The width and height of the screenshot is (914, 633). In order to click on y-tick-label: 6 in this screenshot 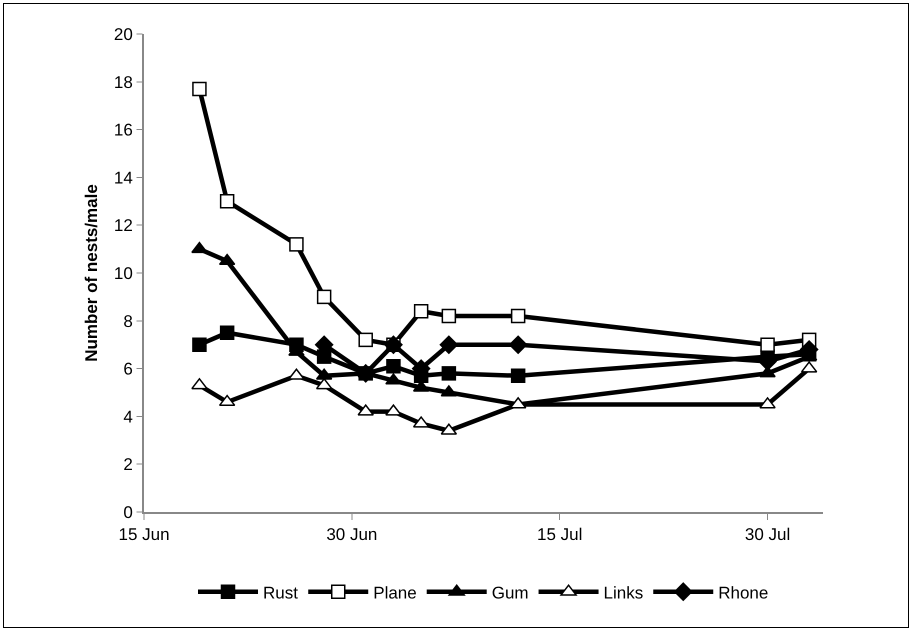, I will do `click(128, 369)`.